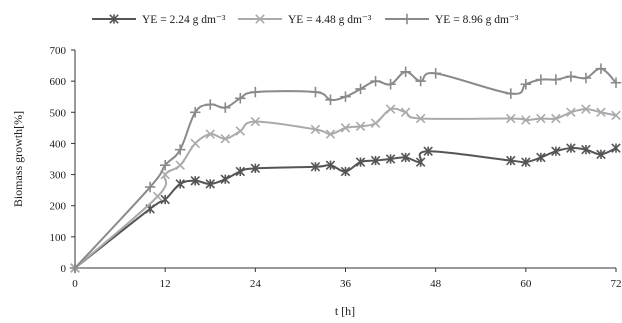  Describe the element at coordinates (616, 284) in the screenshot. I see `x-tick-label: 72` at that location.